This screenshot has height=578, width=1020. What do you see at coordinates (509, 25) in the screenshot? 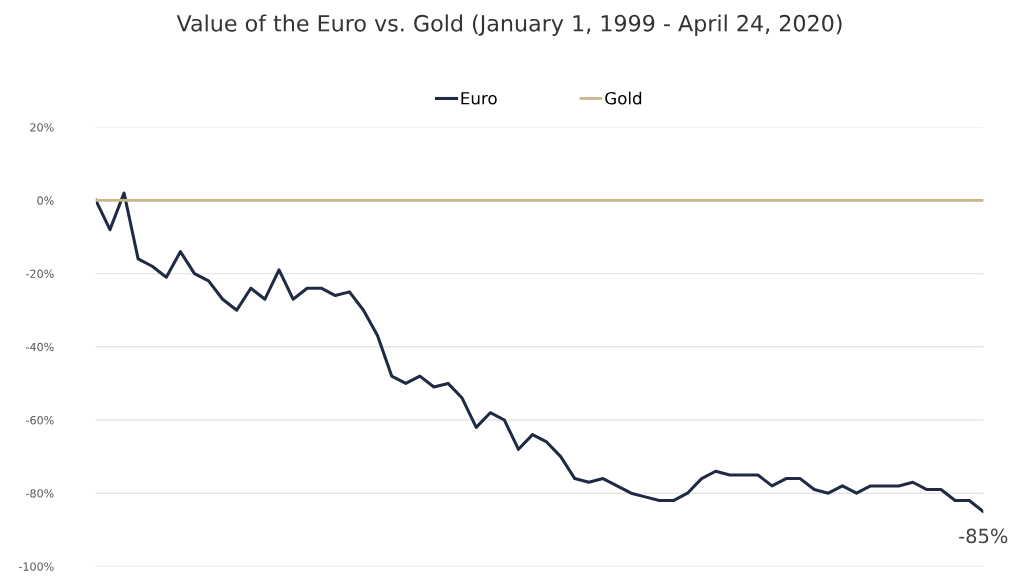
I see `chart-title: Value of the Euro vs. Gold (January 1, 1999 - April 24, 2020)` at bounding box center [509, 25].